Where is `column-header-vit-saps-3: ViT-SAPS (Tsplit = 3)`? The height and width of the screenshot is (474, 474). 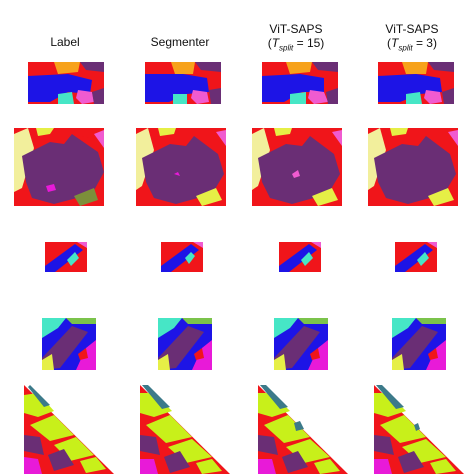
column-header-vit-saps-3: ViT-SAPS (Tsplit = 3) is located at coordinates (412, 38).